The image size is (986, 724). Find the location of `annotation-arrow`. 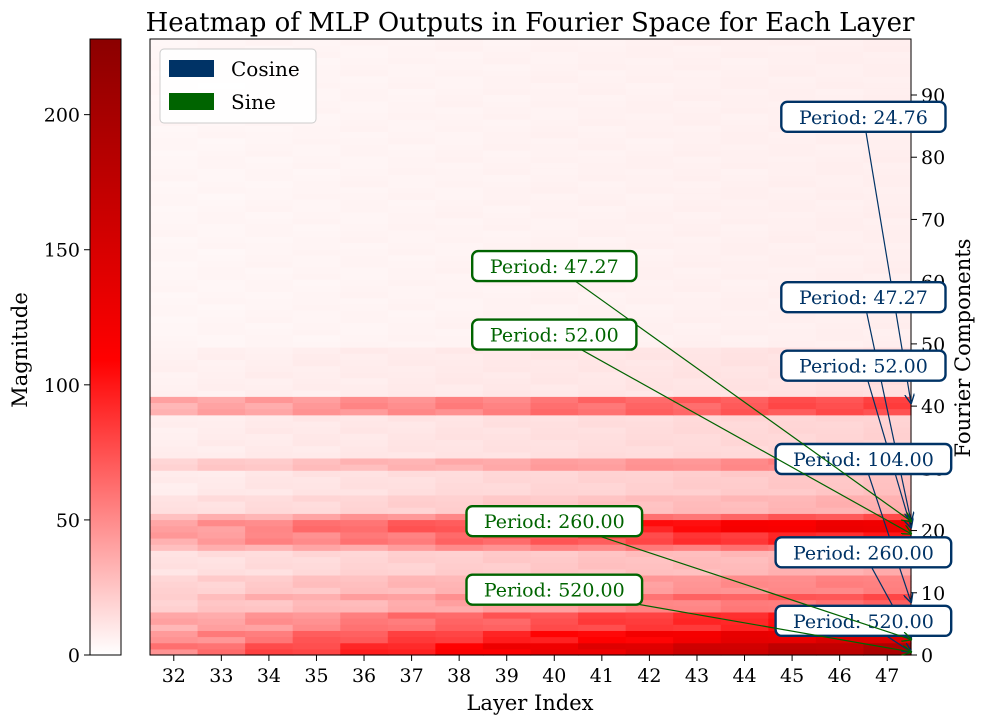

annotation-arrow is located at coordinates (732, 579).